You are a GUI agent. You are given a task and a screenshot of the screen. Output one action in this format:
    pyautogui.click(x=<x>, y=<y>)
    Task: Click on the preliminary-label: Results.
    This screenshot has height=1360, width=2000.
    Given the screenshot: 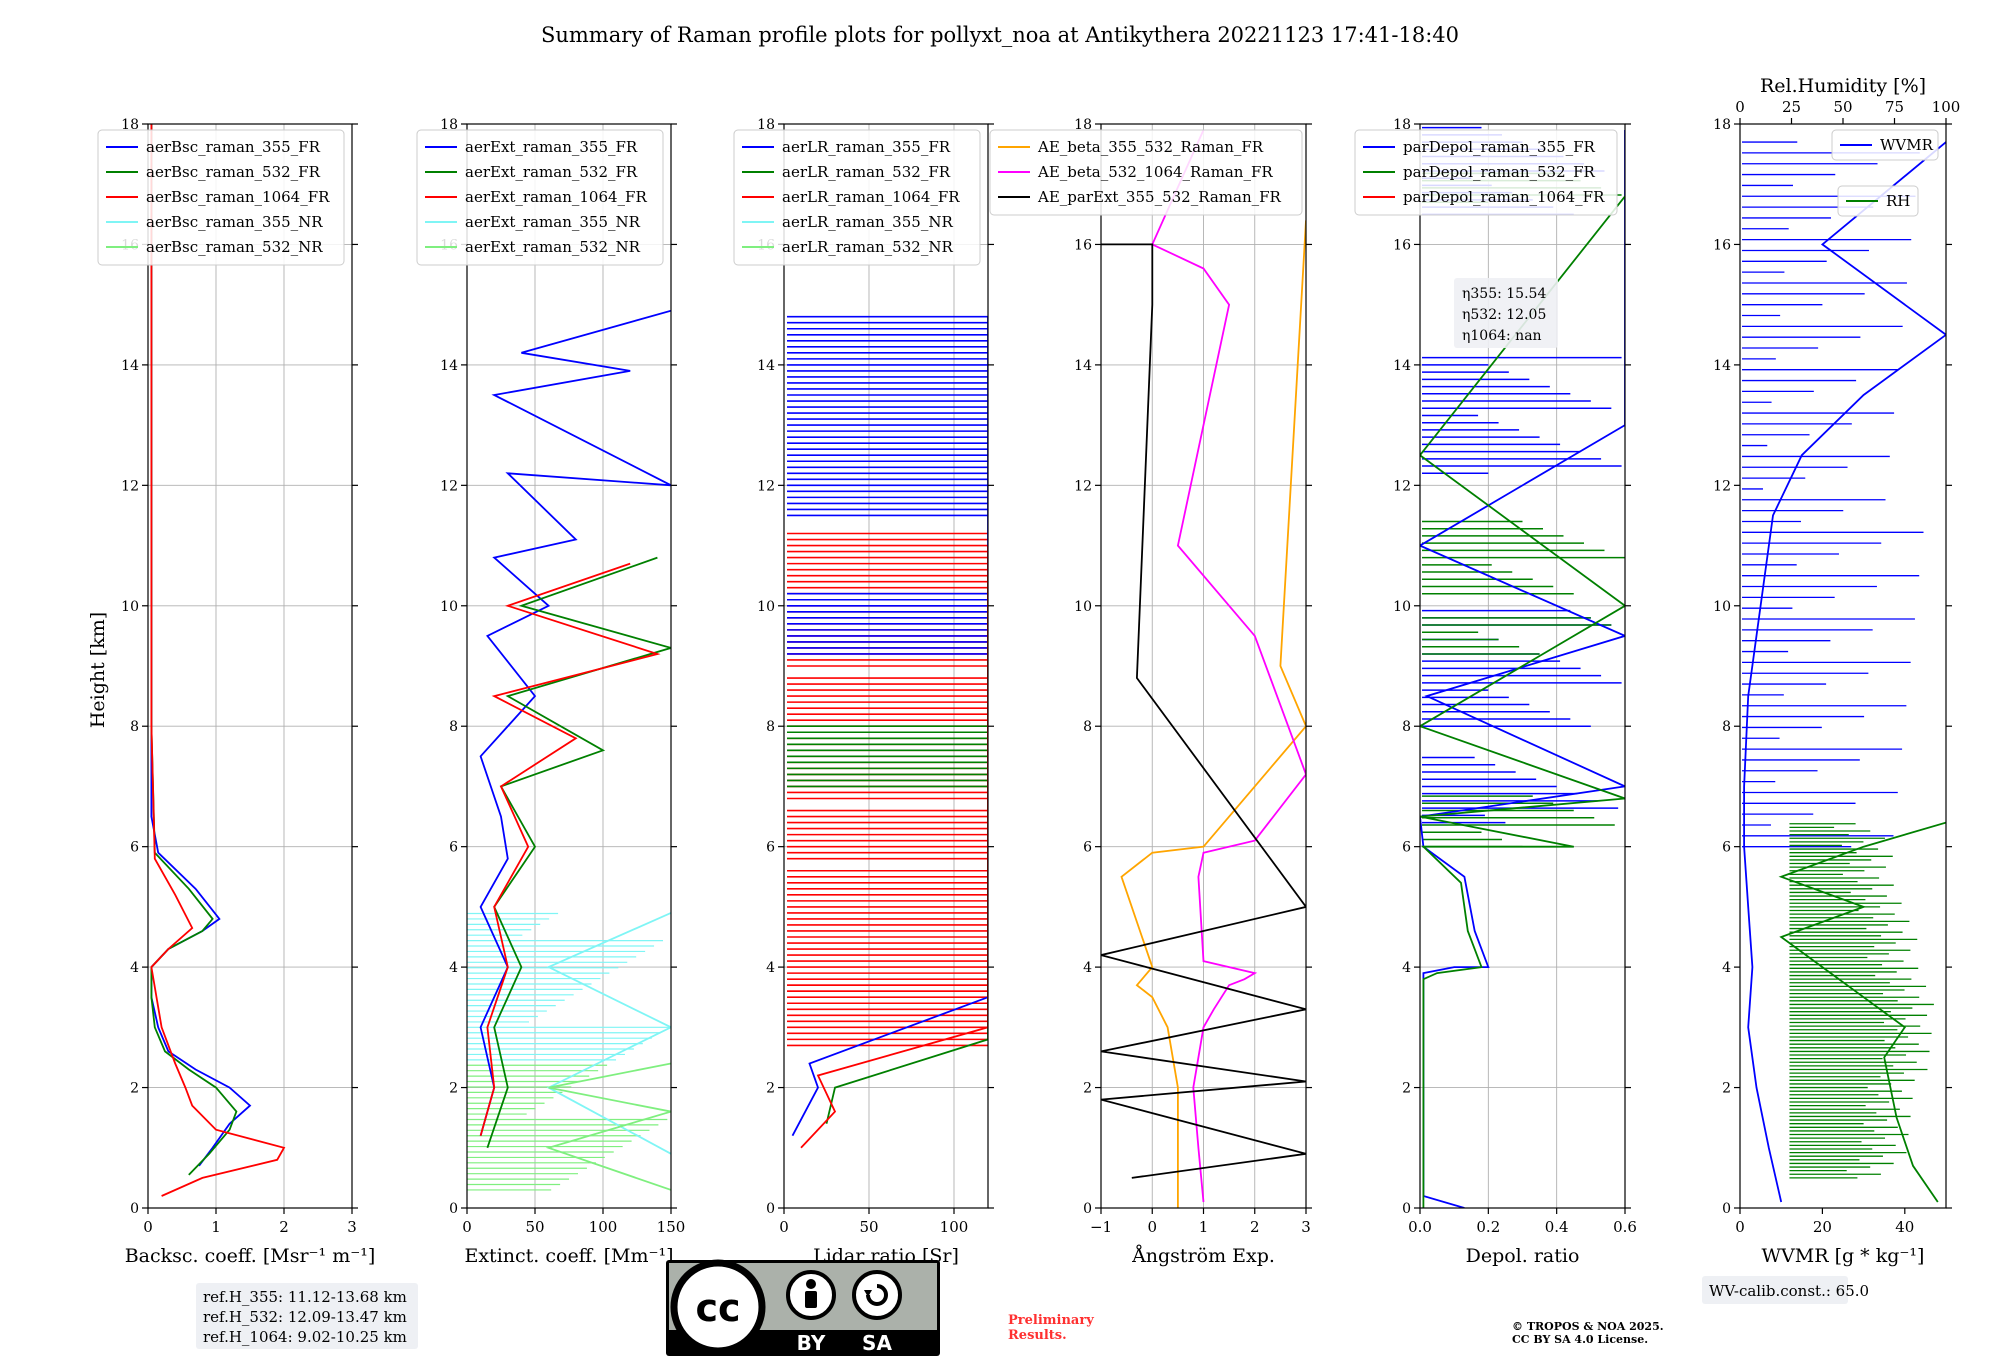 What is the action you would take?
    pyautogui.click(x=1037, y=1335)
    